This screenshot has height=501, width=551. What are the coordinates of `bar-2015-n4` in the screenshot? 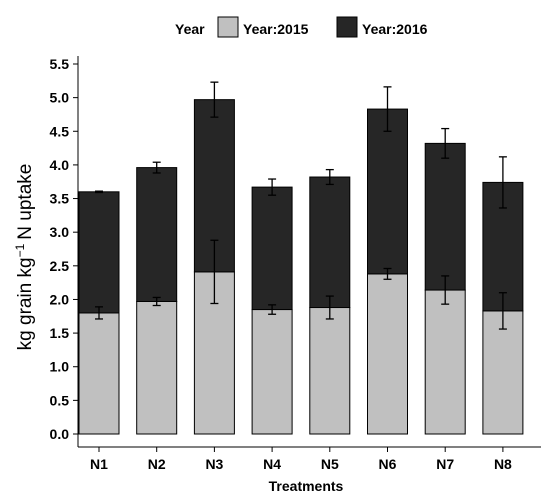 It's located at (272, 372).